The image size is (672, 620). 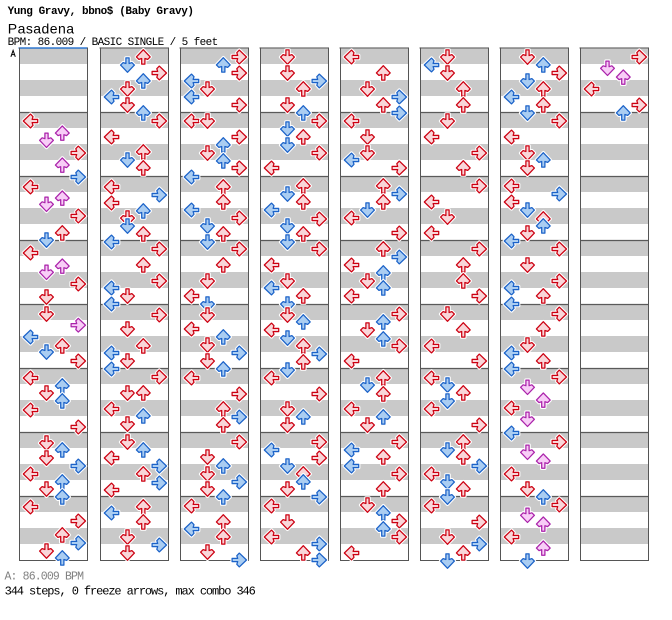 What do you see at coordinates (41, 29) in the screenshot?
I see `svg-text: Pasadena` at bounding box center [41, 29].